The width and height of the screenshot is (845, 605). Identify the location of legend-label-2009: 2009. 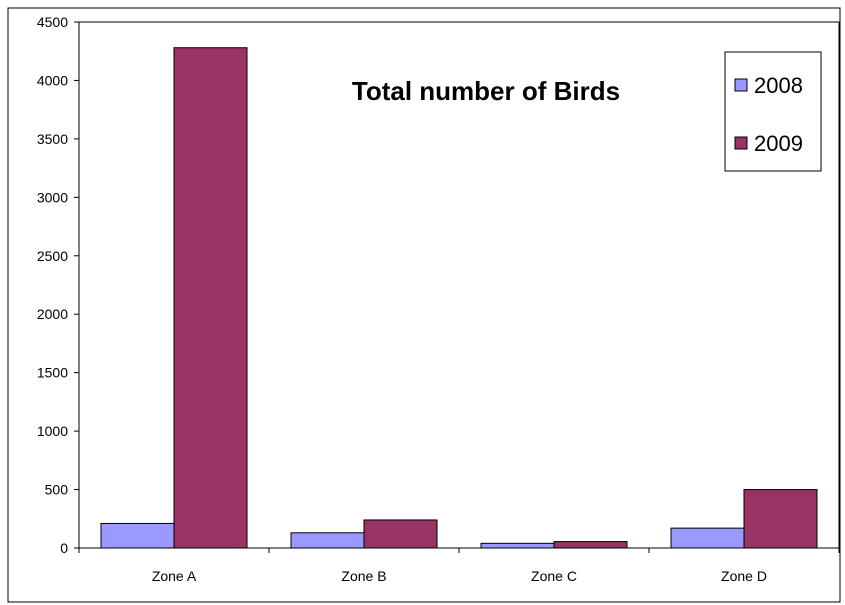
(778, 143).